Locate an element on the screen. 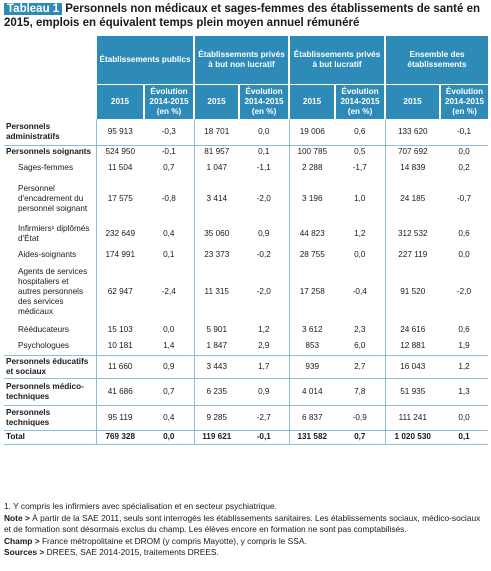  cell-evolution: 0,7 is located at coordinates (360, 437).